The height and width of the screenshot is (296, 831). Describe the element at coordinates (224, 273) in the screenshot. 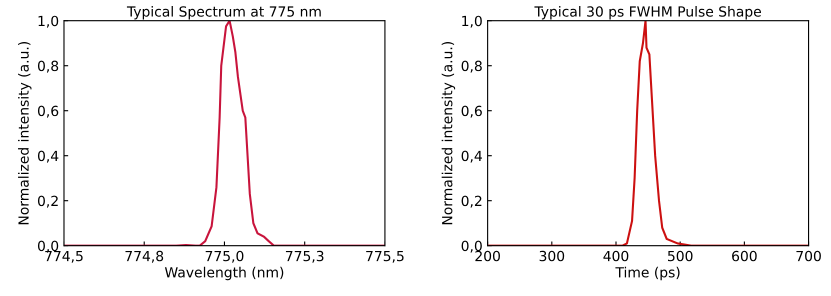

I see `x-axis-title: Wavelength (nm)` at that location.